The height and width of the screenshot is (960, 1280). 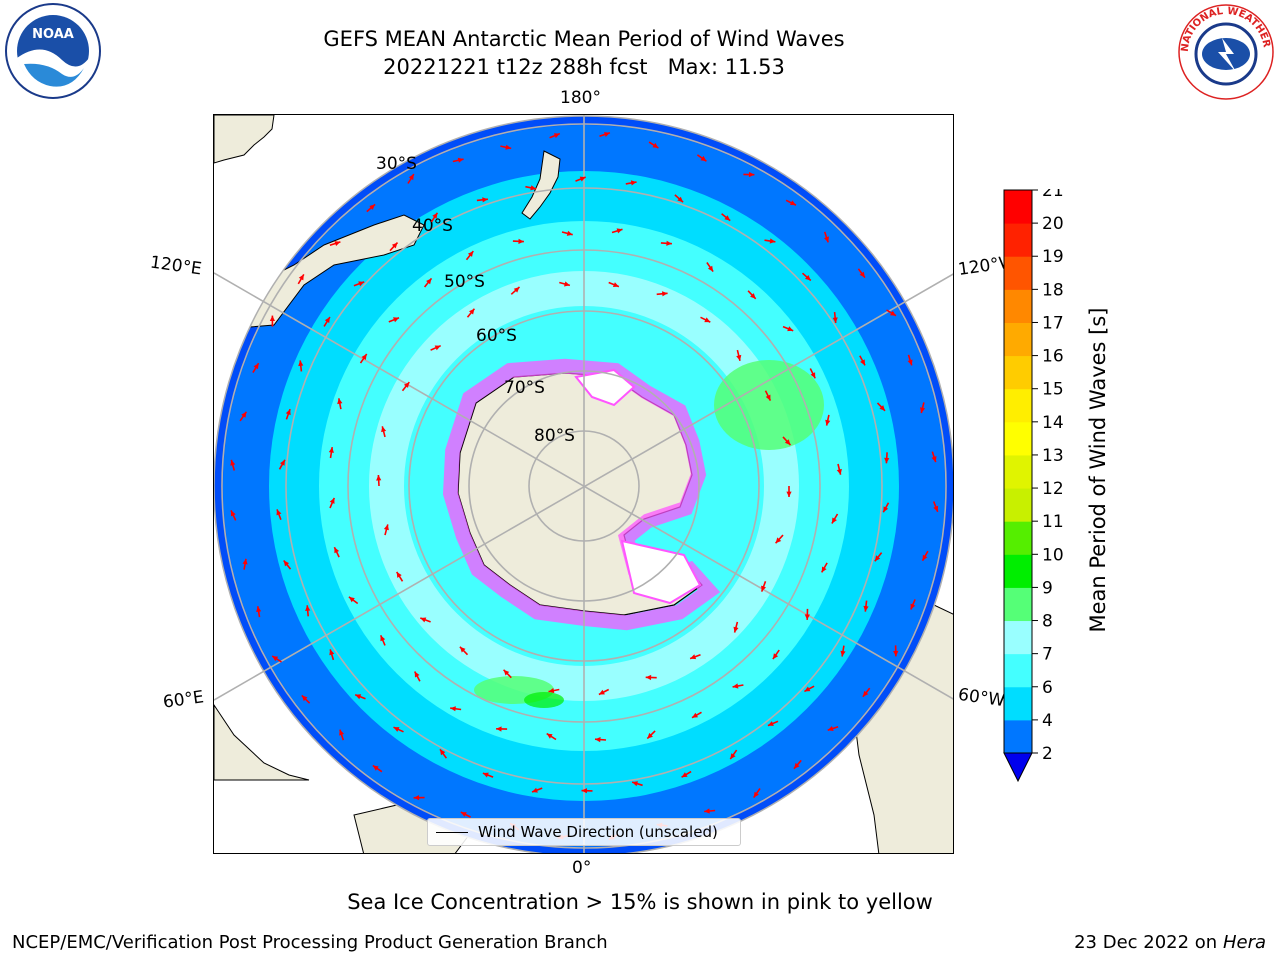 What do you see at coordinates (432, 226) in the screenshot?
I see `lat-label-40: 40°S` at bounding box center [432, 226].